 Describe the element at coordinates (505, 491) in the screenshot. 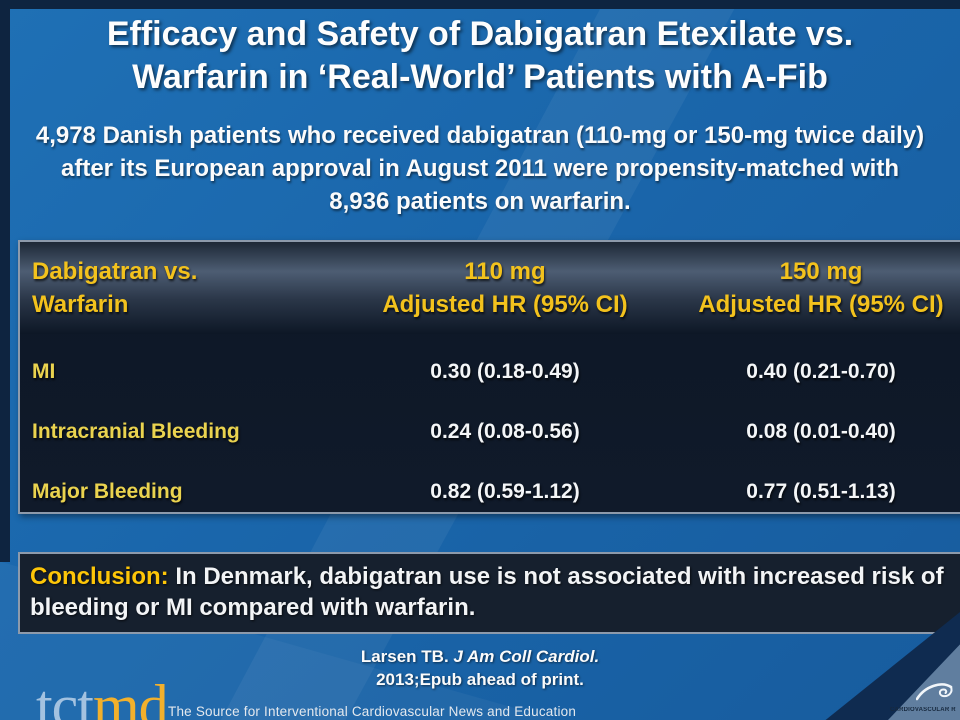

I see `major-bleeding-hr-110: 0.82 (0.59-1.12)` at that location.